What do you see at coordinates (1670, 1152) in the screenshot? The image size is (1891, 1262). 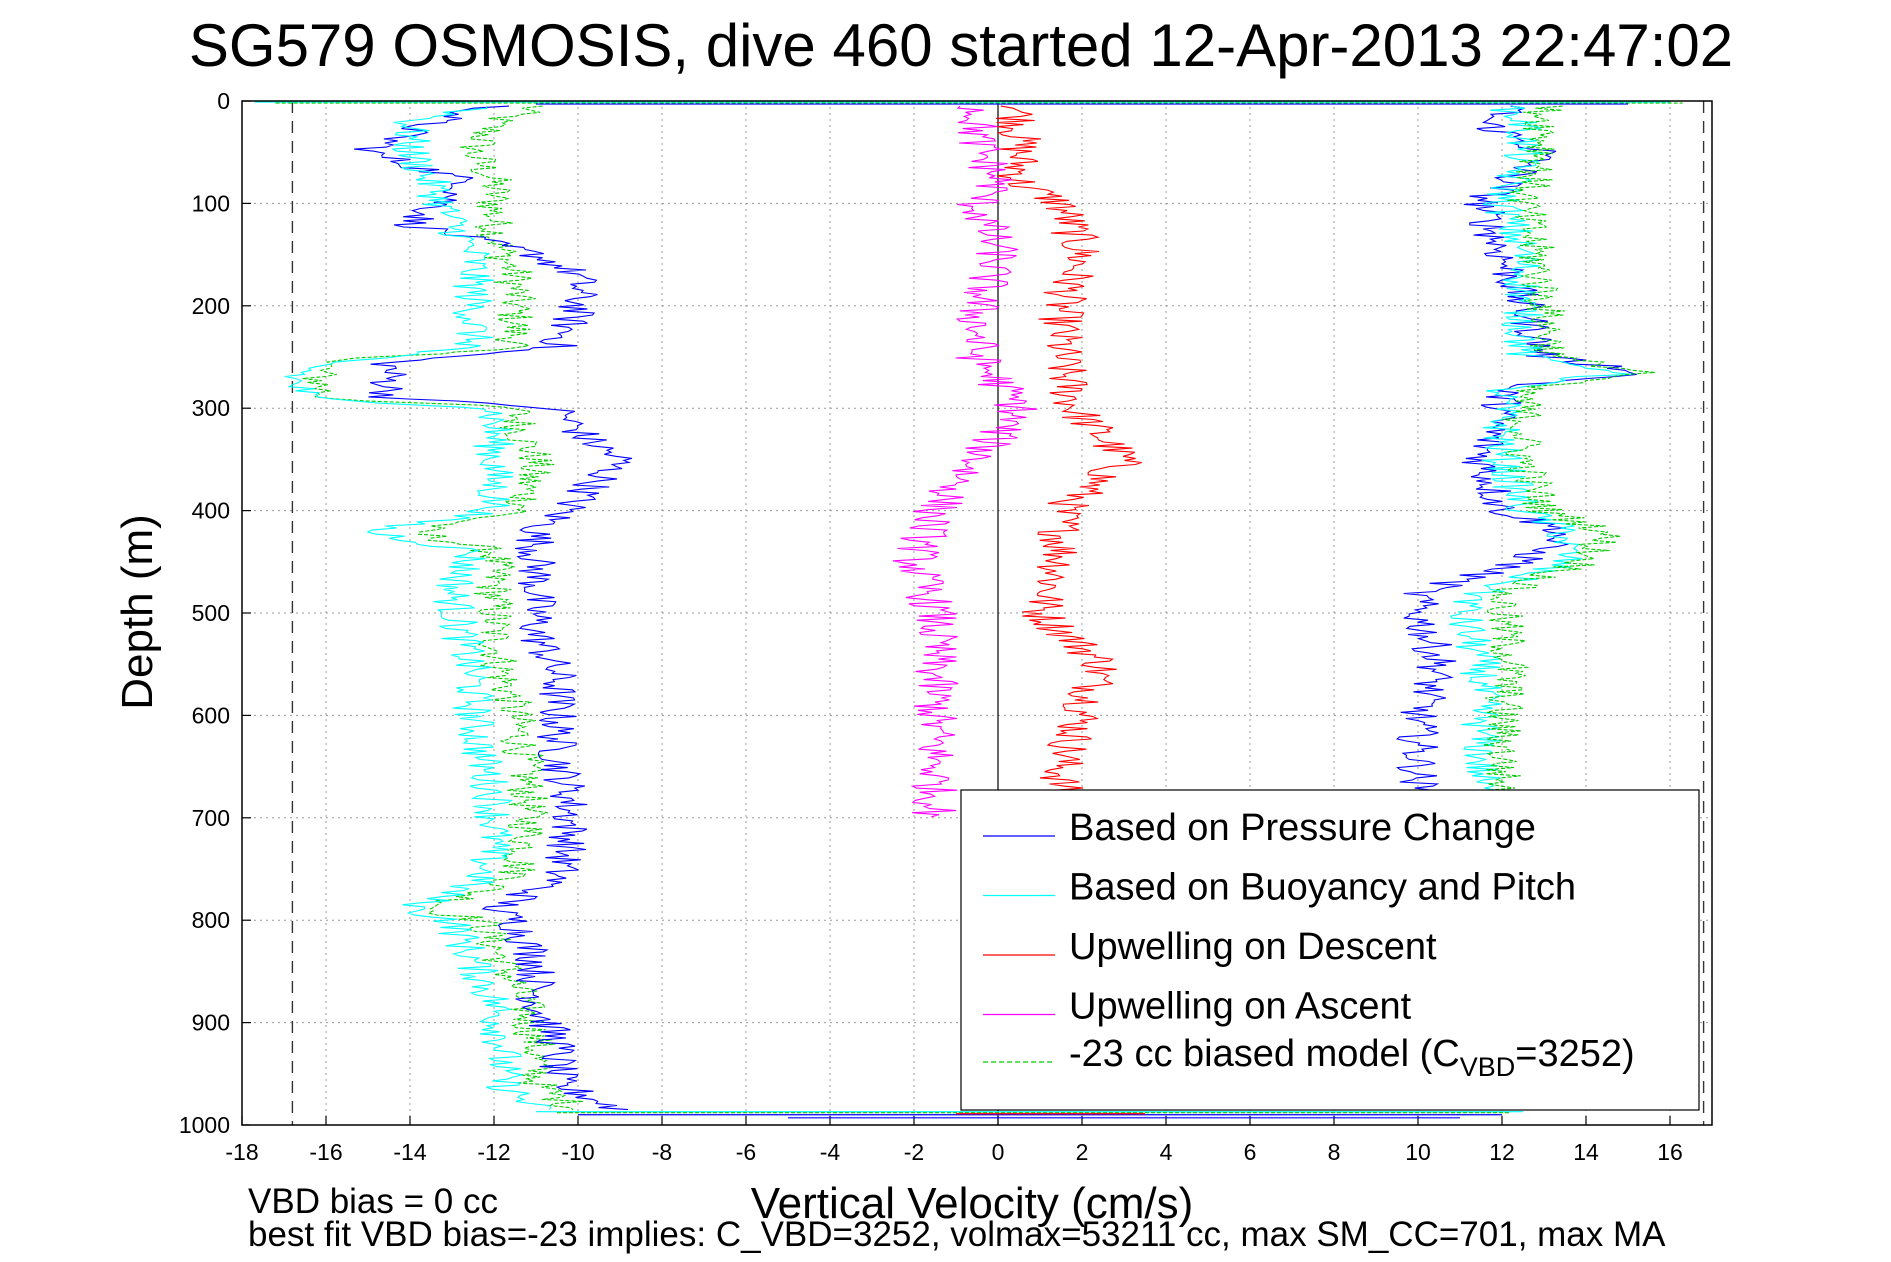 I see `x-tick-label: 16` at bounding box center [1670, 1152].